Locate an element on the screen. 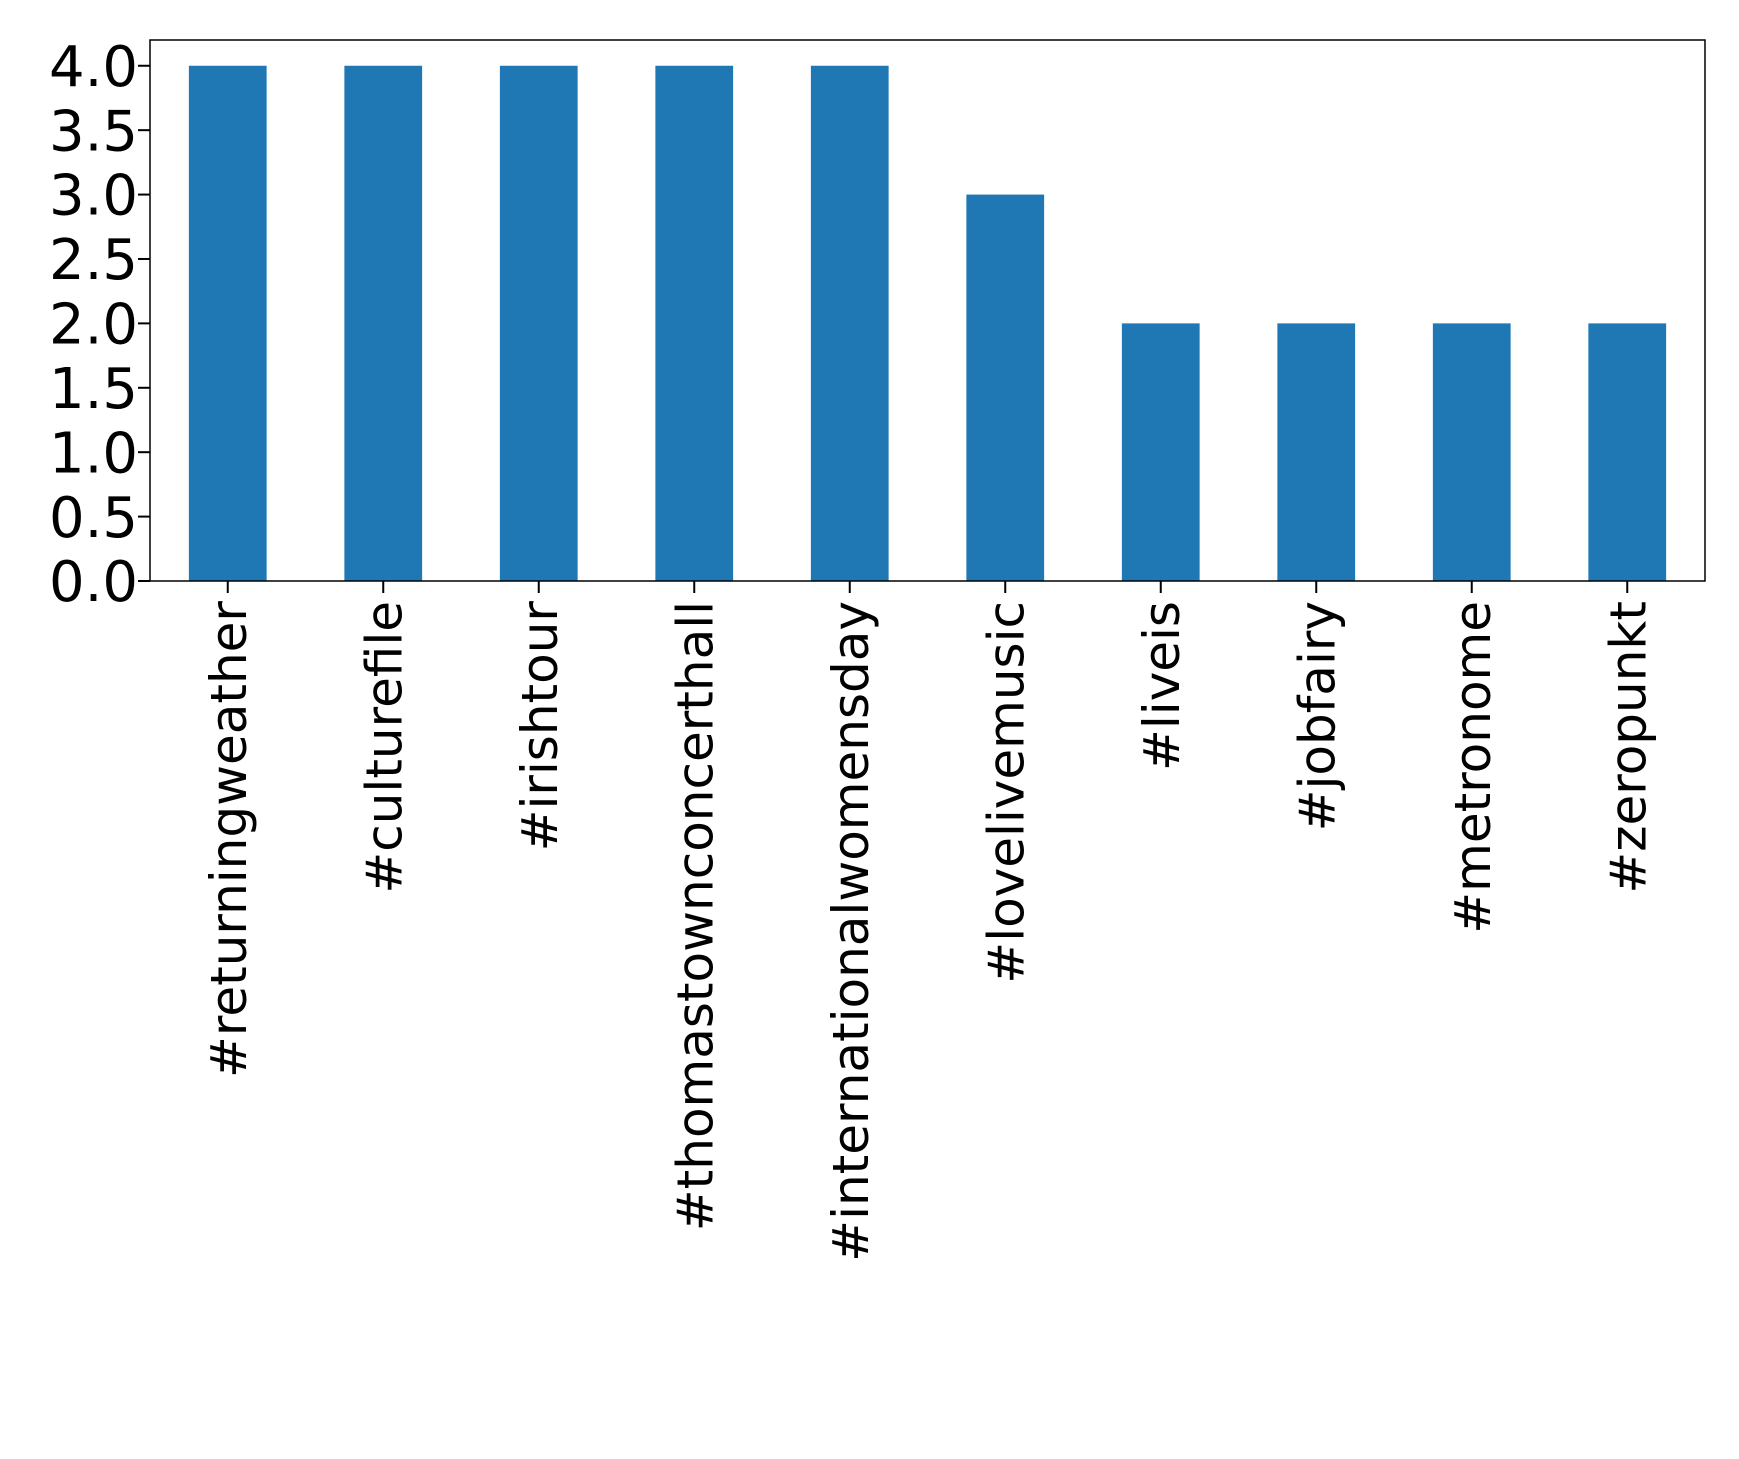 The width and height of the screenshot is (1739, 1459). y-tick-label: 2.0 is located at coordinates (93, 325).